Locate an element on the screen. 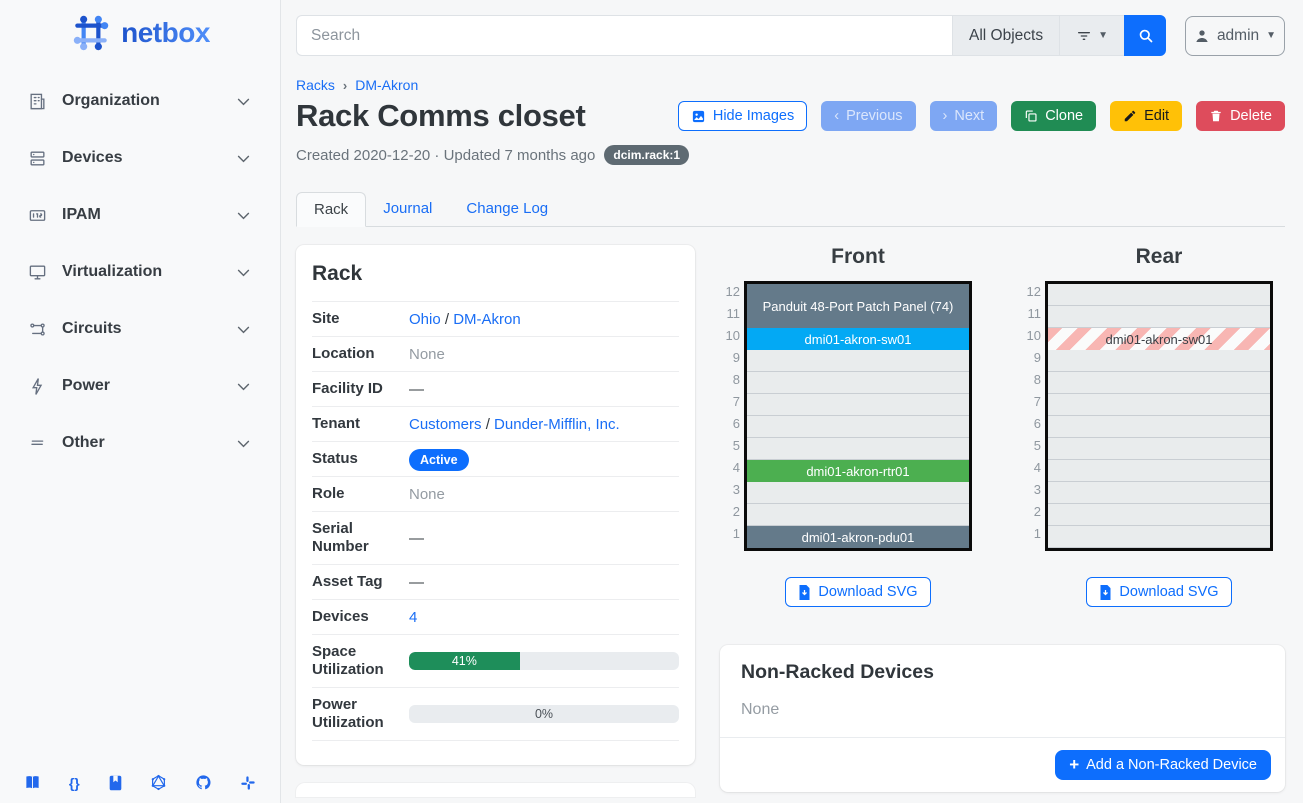 This screenshot has width=1303, height=803. title-row: Rack Comms closet Hide Images ‹ Previous is located at coordinates (790, 116).